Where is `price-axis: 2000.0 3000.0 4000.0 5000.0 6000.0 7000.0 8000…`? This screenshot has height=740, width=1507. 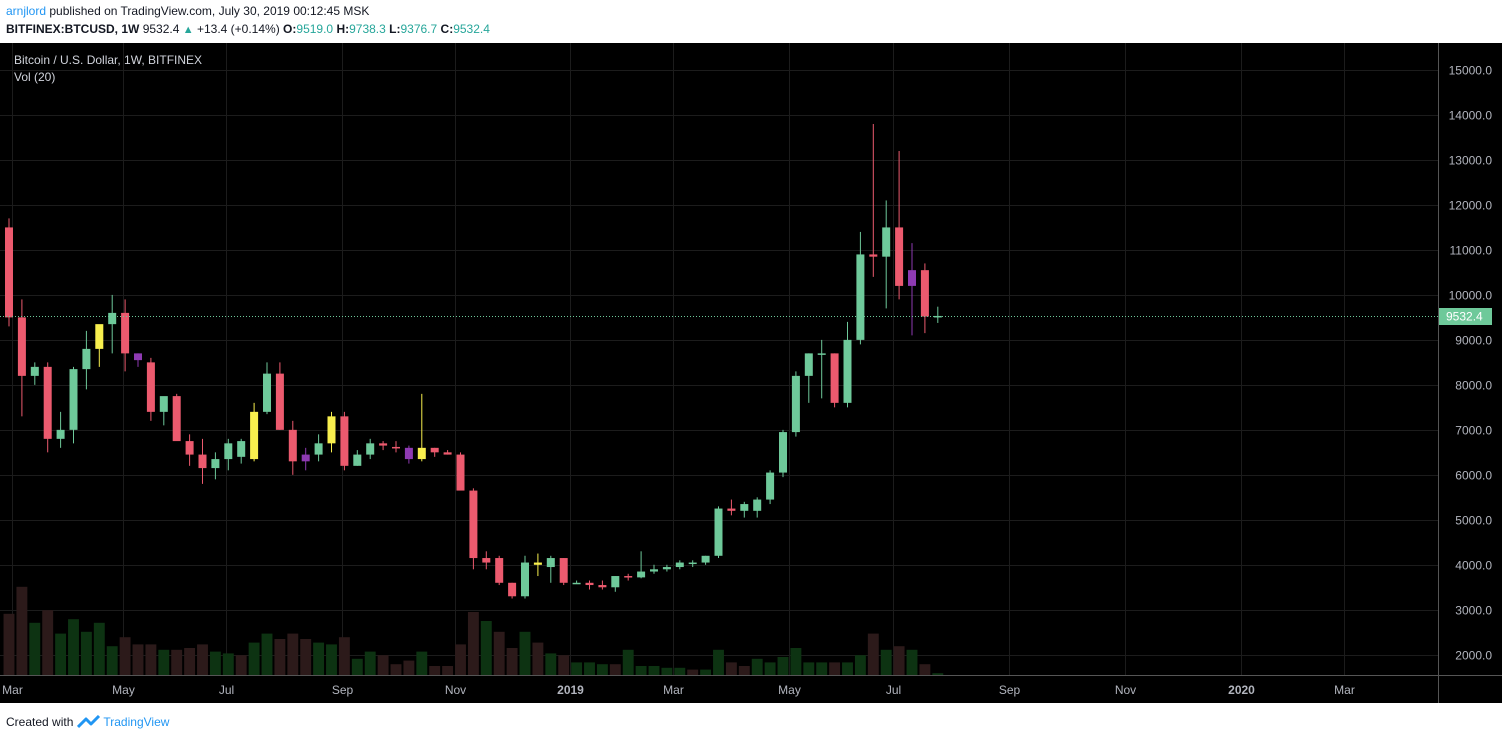 price-axis: 2000.0 3000.0 4000.0 5000.0 6000.0 7000.0 8000… is located at coordinates (1471, 363).